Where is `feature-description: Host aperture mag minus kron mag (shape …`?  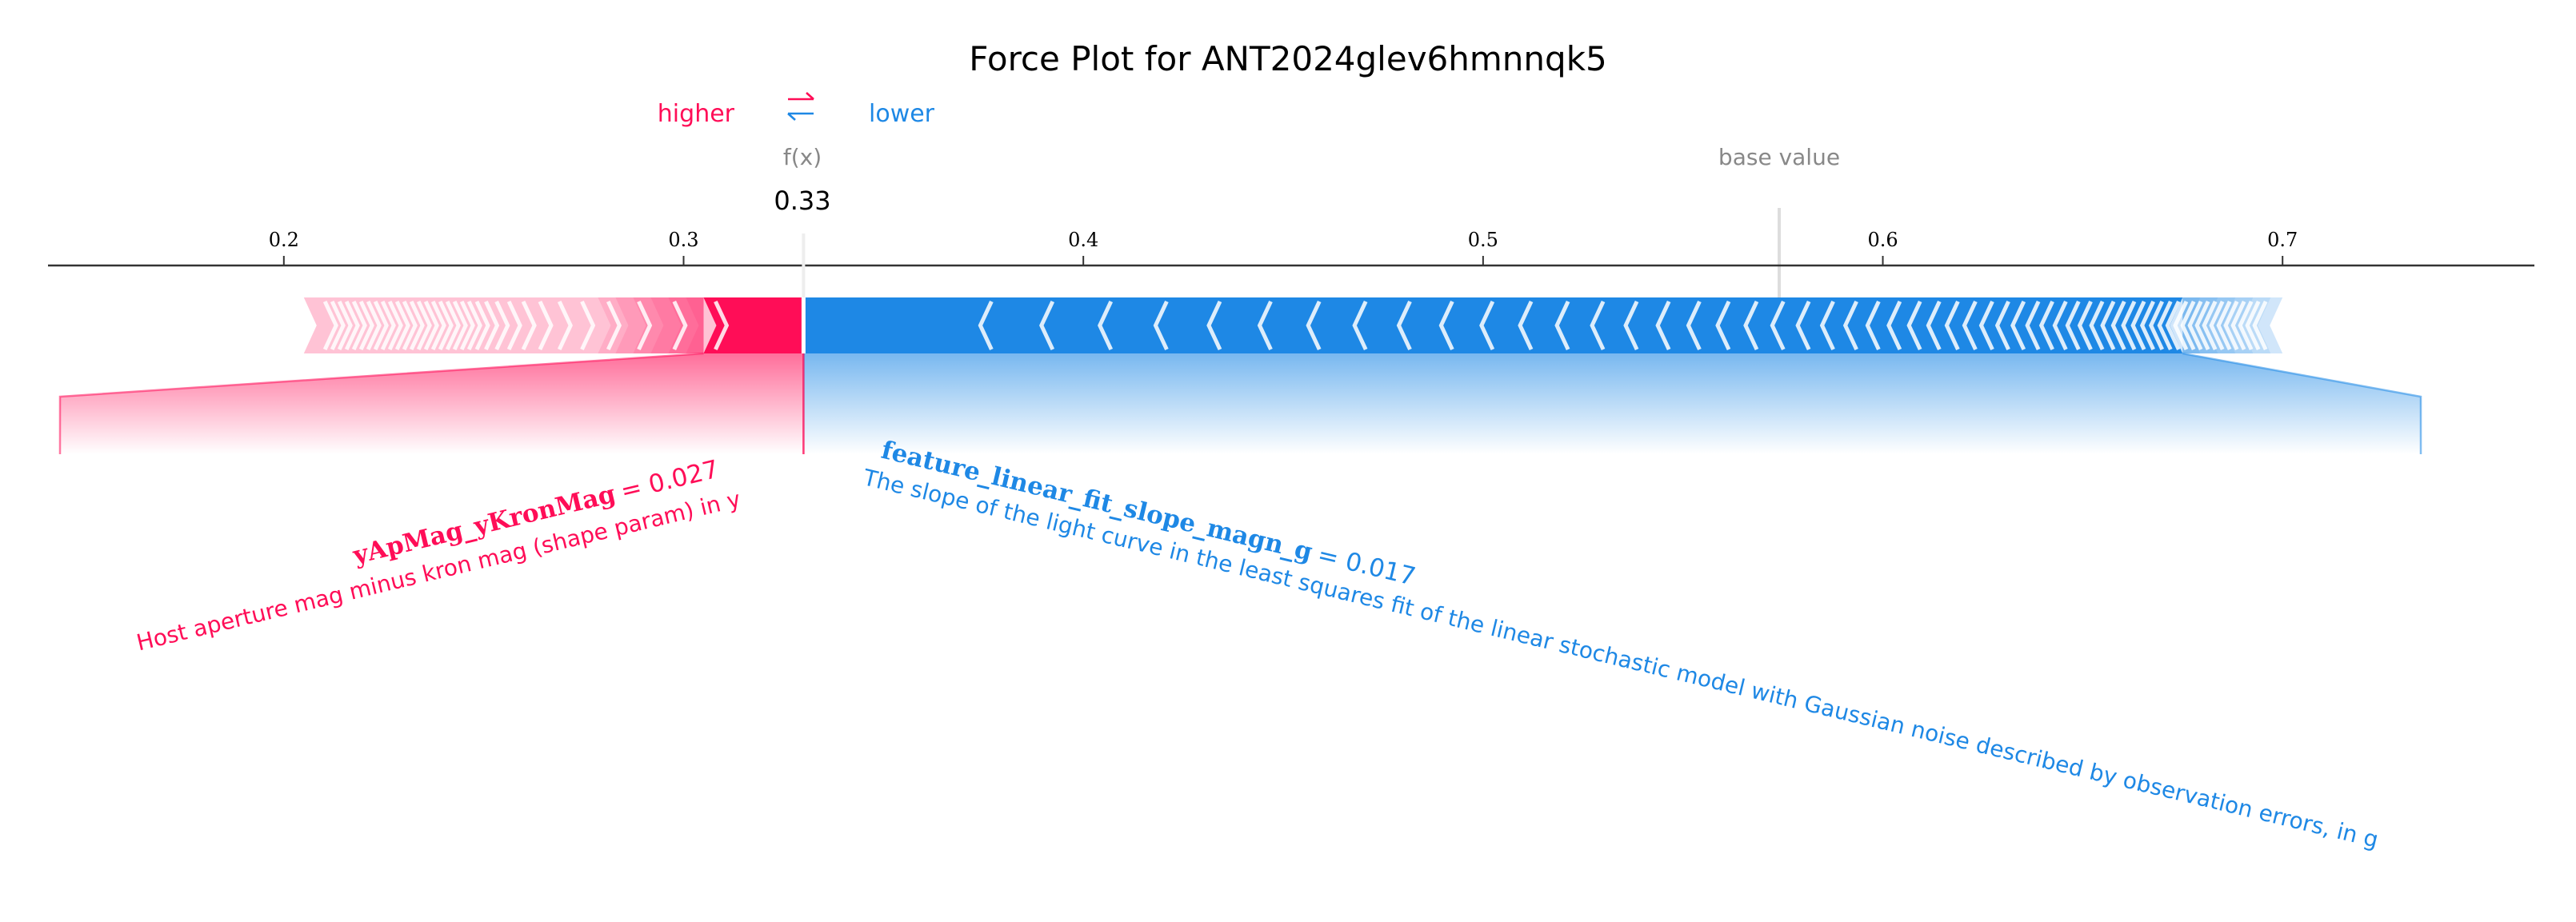 feature-description: Host aperture mag minus kron mag (shape … is located at coordinates (438, 570).